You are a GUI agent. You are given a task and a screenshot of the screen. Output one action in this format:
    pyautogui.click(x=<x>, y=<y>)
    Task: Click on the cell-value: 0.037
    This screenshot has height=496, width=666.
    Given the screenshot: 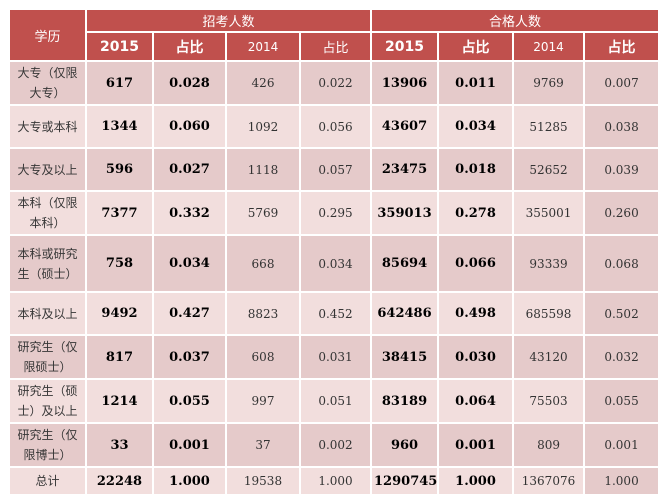 What is the action you would take?
    pyautogui.click(x=189, y=357)
    